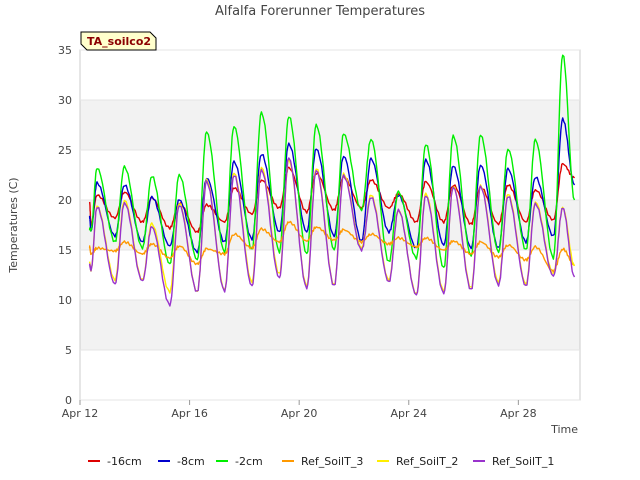 Image resolution: width=640 pixels, height=480 pixels. What do you see at coordinates (409, 413) in the screenshot?
I see `x-tick-label: Apr 24` at bounding box center [409, 413].